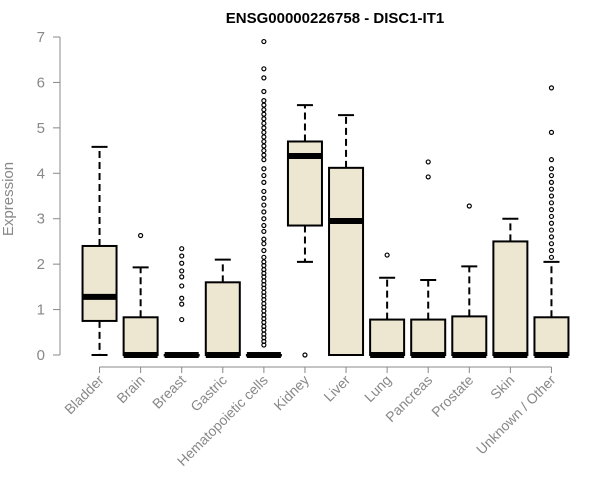 The height and width of the screenshot is (500, 600). Describe the element at coordinates (41, 264) in the screenshot. I see `y-tick-label: 2` at that location.